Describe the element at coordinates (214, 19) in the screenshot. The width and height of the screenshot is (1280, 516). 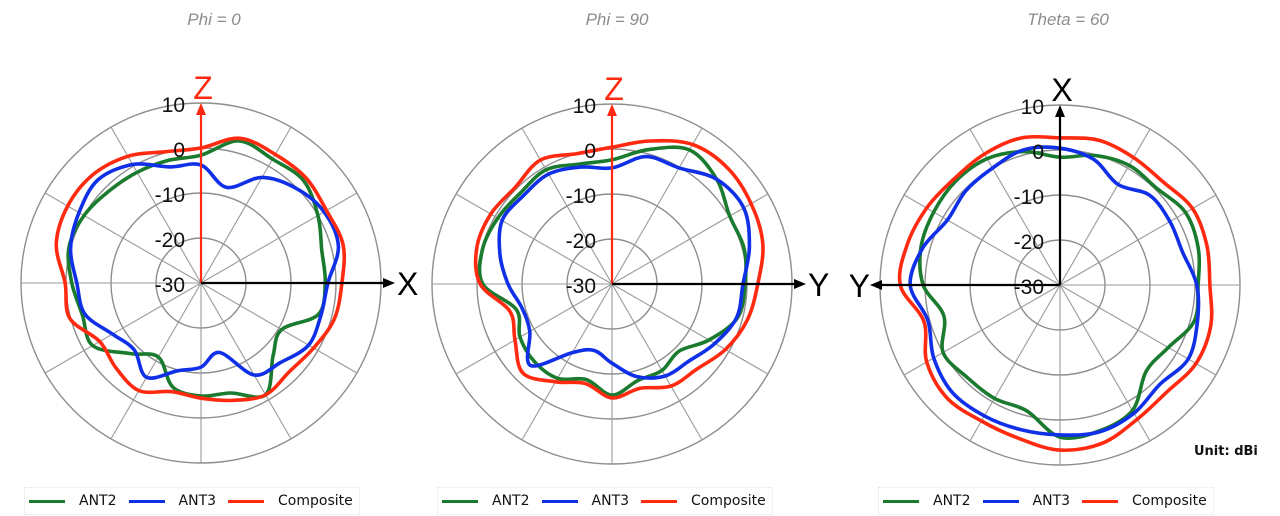
I see `chart-title: Phi = 0` at that location.